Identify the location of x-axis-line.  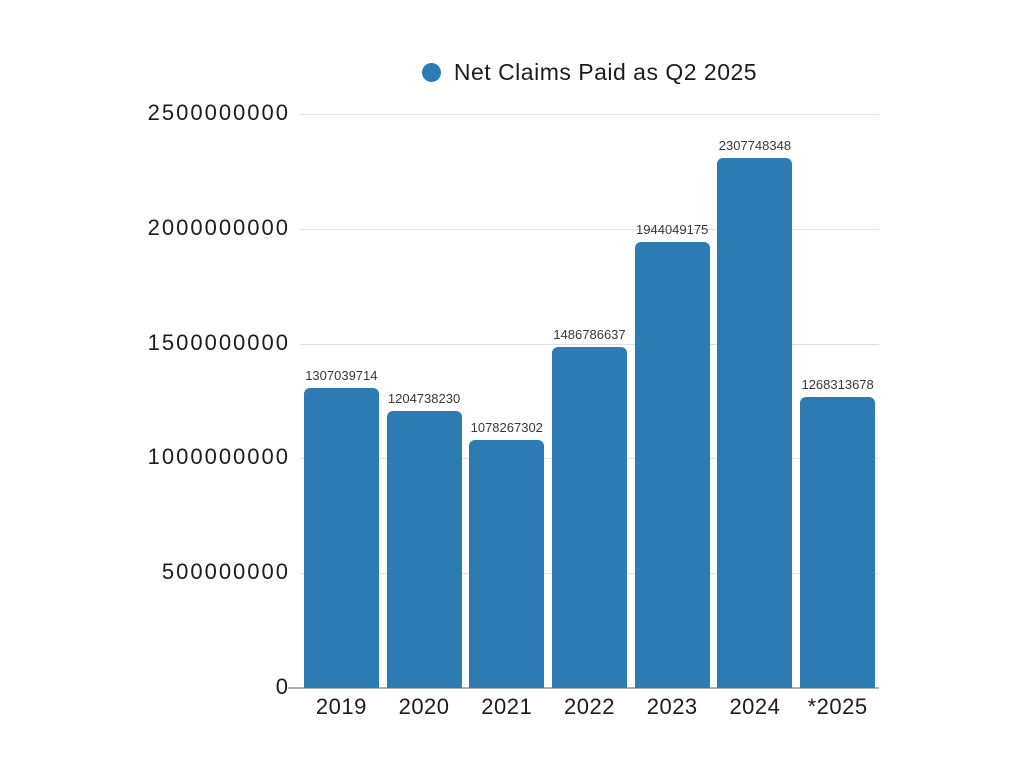
(583, 688).